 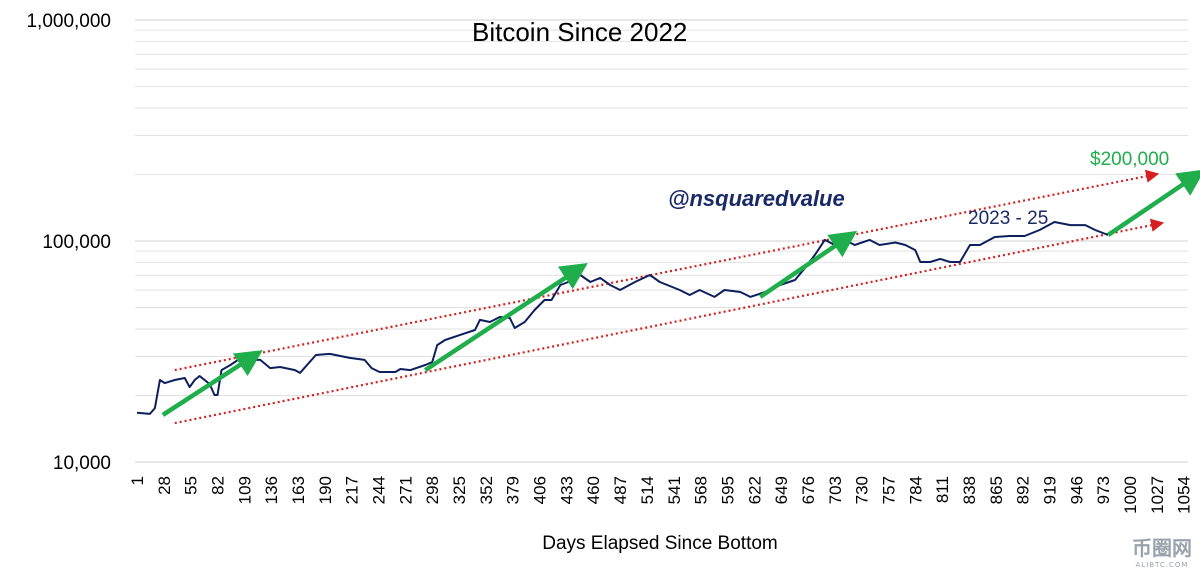 I want to click on x-tick-label: 757, so click(x=888, y=490).